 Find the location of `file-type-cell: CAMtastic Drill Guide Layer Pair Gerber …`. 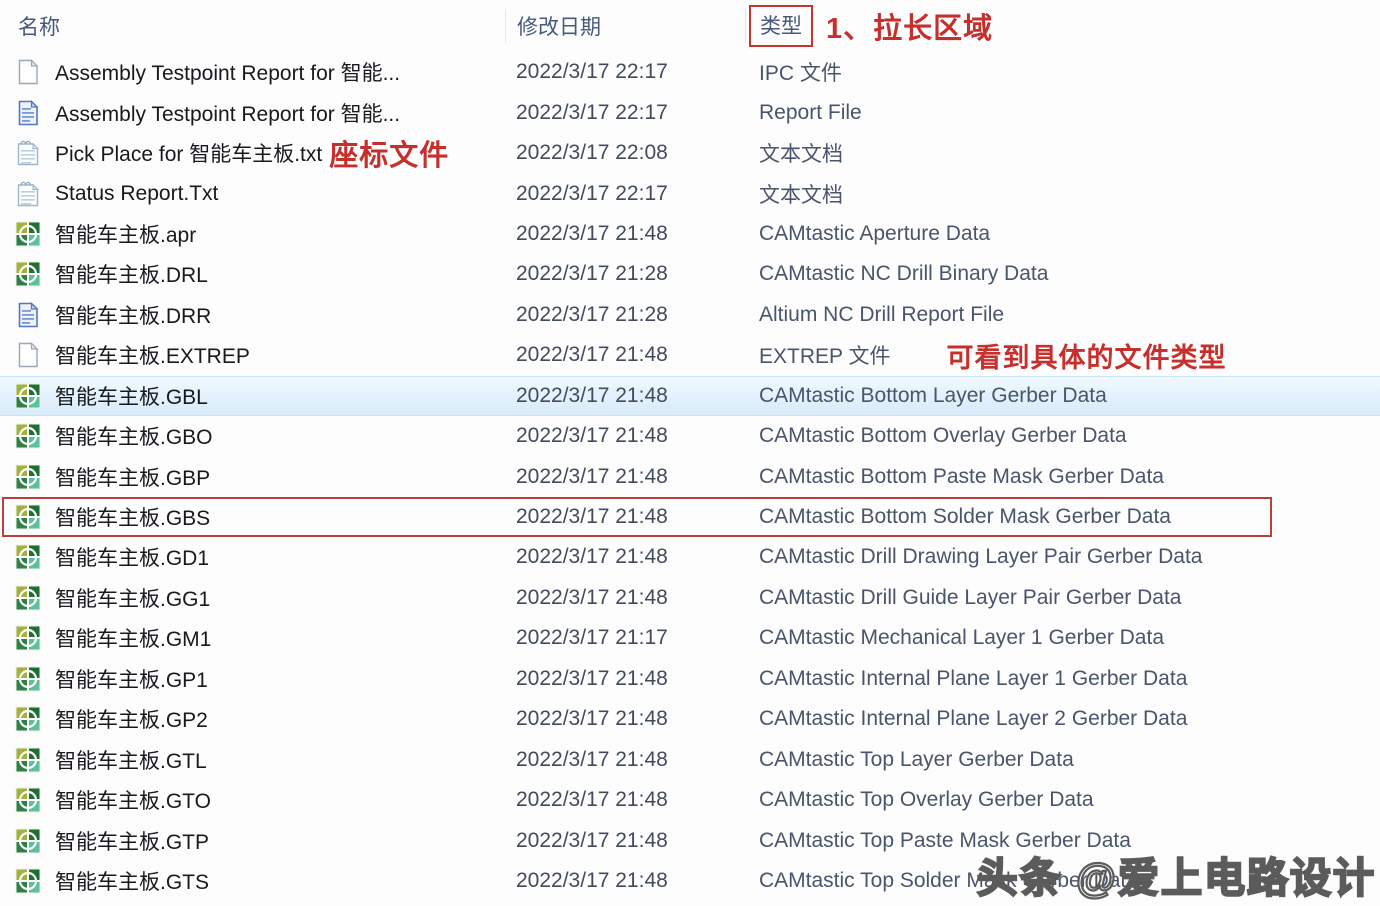

file-type-cell: CAMtastic Drill Guide Layer Pair Gerber … is located at coordinates (1062, 598).